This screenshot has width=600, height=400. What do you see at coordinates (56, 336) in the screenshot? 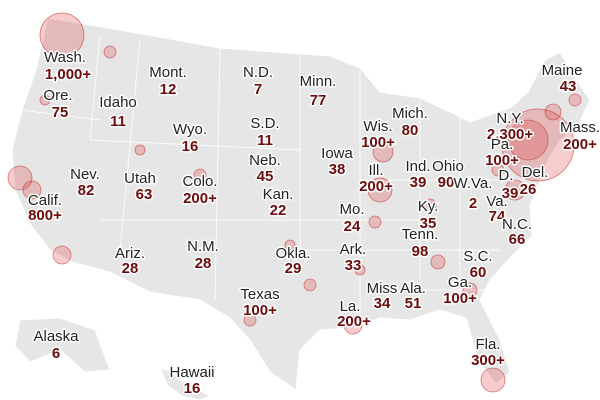
I see `state-name: Alaska` at bounding box center [56, 336].